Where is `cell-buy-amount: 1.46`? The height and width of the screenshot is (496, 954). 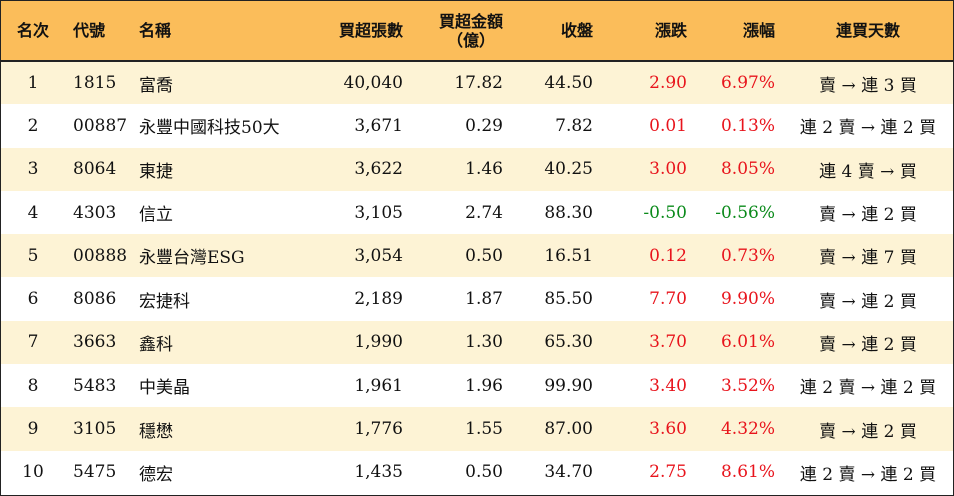 cell-buy-amount: 1.46 is located at coordinates (484, 169).